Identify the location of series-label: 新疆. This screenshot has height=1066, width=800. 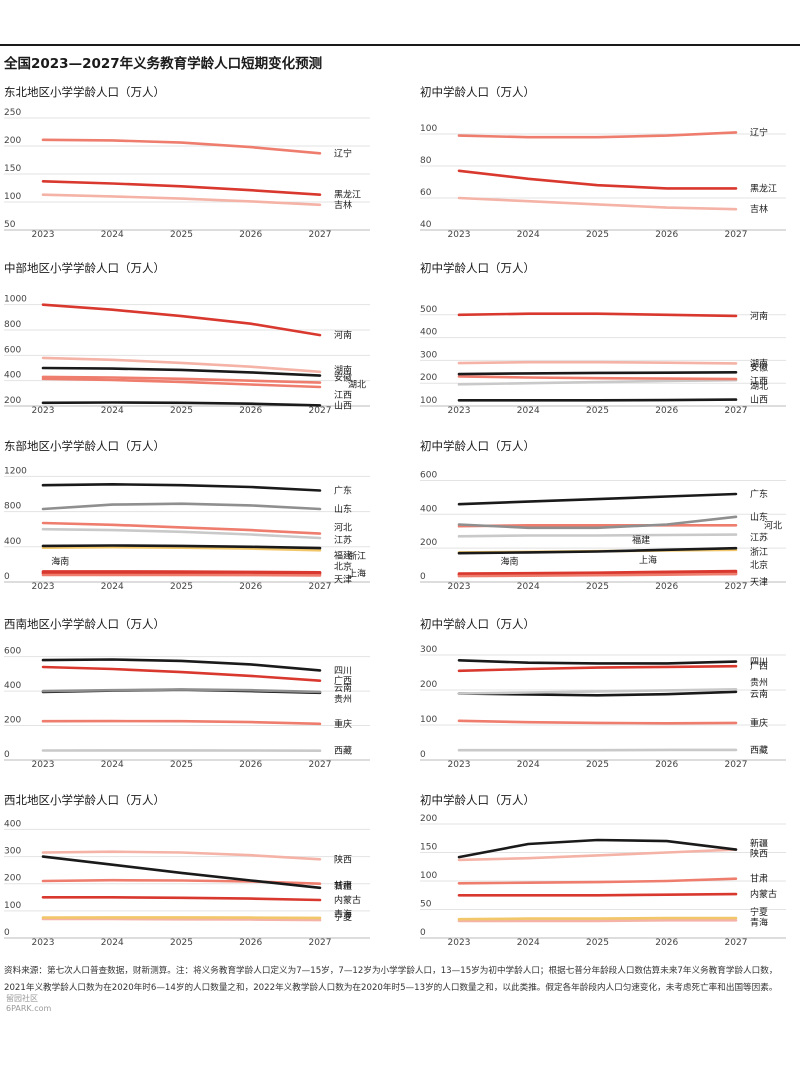
(343, 886).